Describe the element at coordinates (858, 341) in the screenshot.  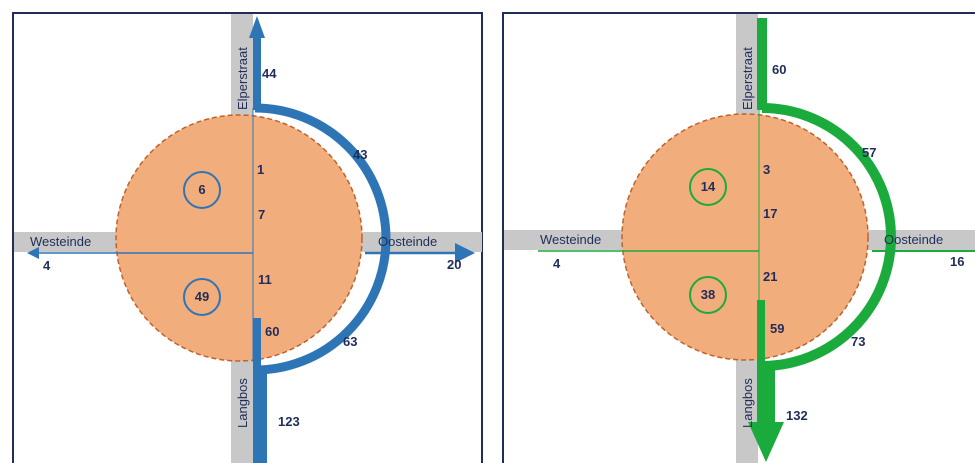
I see `right-arc-south-value: 73` at that location.